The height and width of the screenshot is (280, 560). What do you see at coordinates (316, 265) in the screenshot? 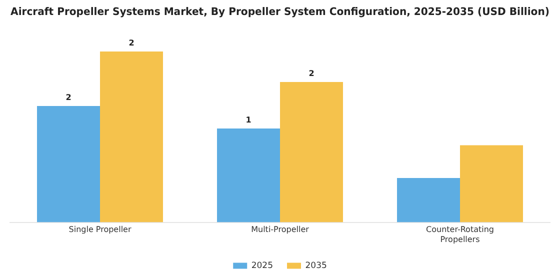
I see `legend-label: 2035` at bounding box center [316, 265].